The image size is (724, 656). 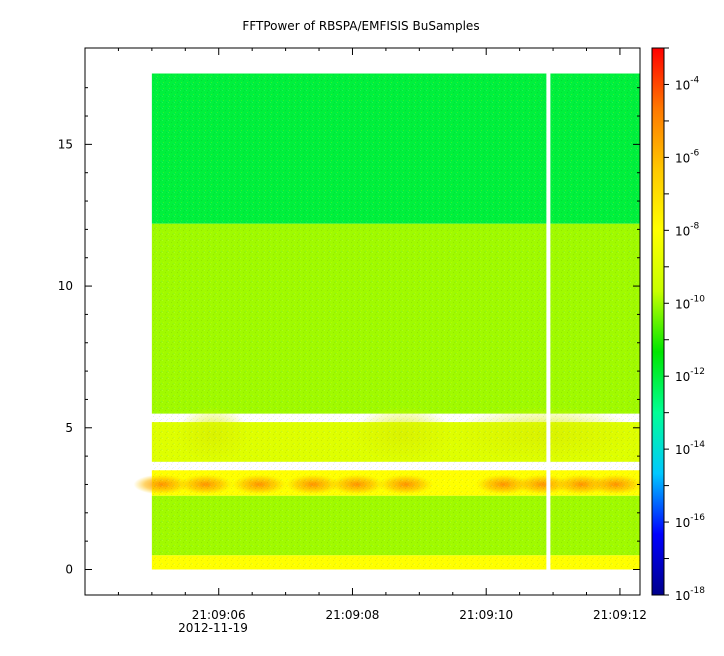 I want to click on colorbar-tick-label: 10⁻⁸, so click(x=687, y=229).